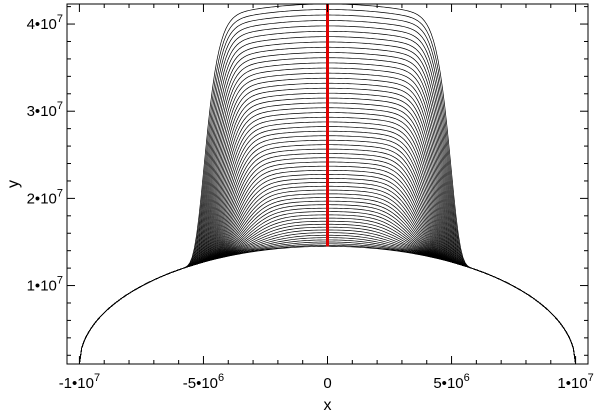 Image resolution: width=600 pixels, height=418 pixels. Describe the element at coordinates (79, 382) in the screenshot. I see `x-tick-label-0: -1•107` at that location.